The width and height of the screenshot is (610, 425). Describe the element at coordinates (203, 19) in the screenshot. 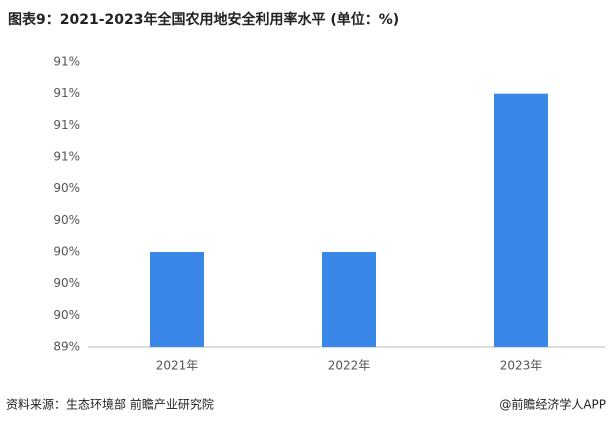

I see `chart-title: 图表9：2021-2023年全国农用地安全利用率水平 (单位：%)` at that location.